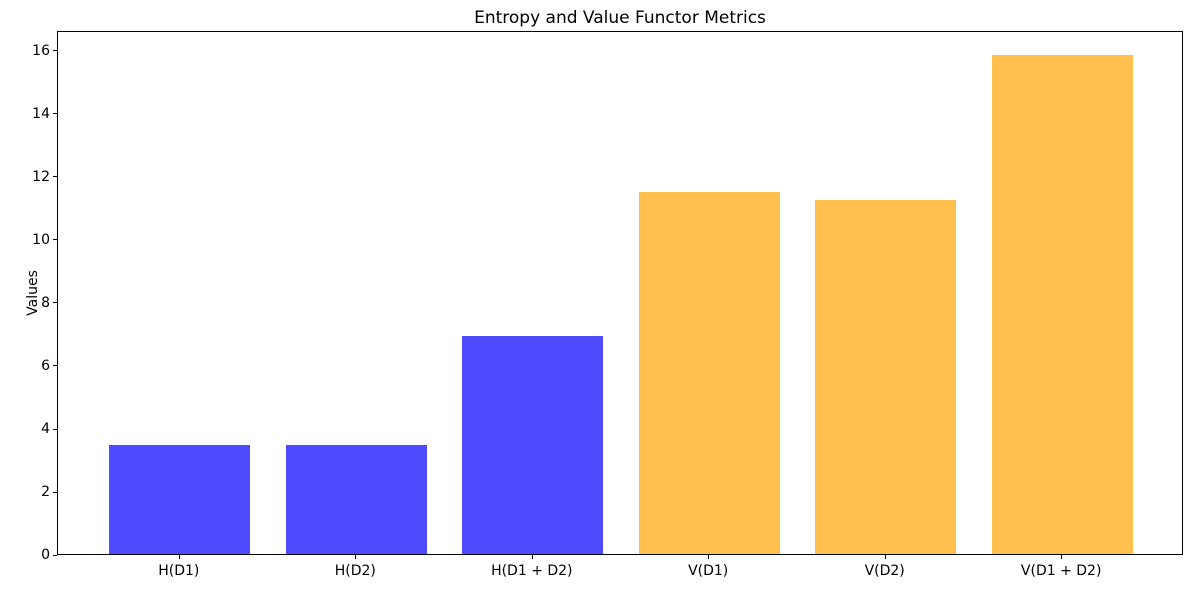 The height and width of the screenshot is (590, 1189). What do you see at coordinates (180, 499) in the screenshot?
I see `bar-h-d1` at bounding box center [180, 499].